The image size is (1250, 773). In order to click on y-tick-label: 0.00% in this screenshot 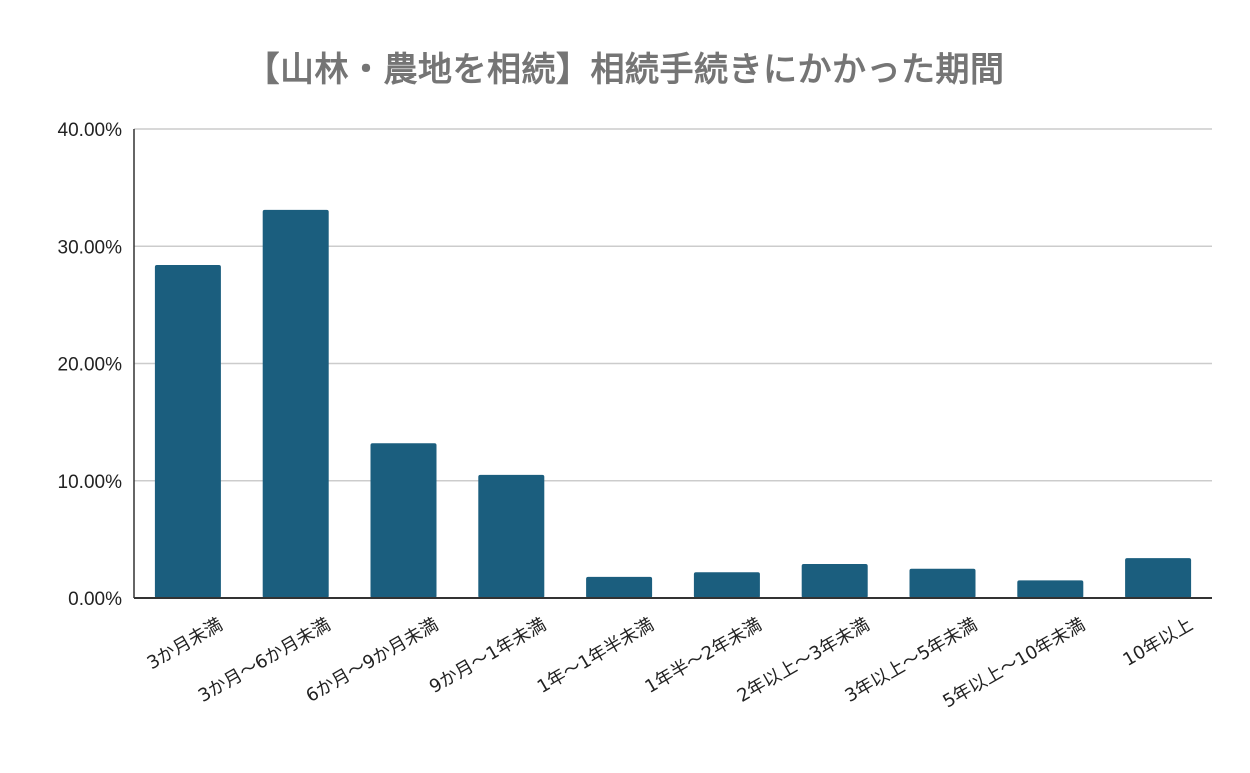, I will do `click(95, 599)`.